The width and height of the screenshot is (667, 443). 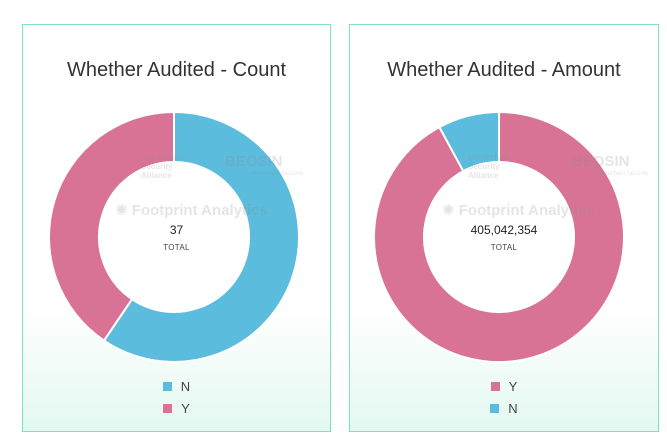 What do you see at coordinates (469, 141) in the screenshot?
I see `donut-slice-n` at bounding box center [469, 141].